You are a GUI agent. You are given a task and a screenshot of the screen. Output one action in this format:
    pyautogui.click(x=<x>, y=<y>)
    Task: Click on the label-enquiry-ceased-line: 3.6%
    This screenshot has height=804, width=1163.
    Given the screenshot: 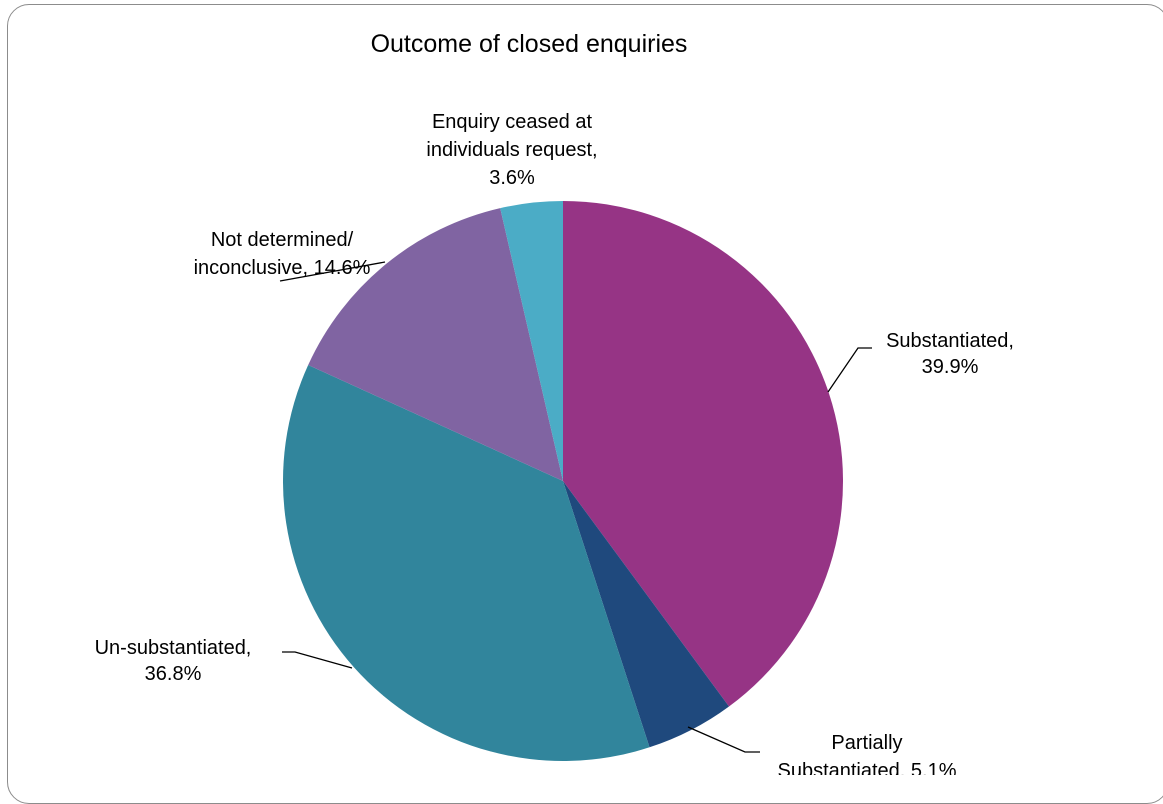 What is the action you would take?
    pyautogui.click(x=512, y=178)
    